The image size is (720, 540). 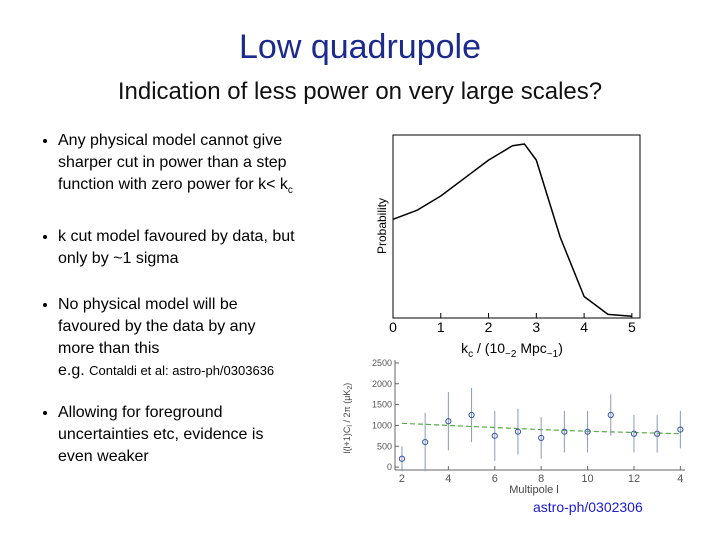 What do you see at coordinates (347, 407) in the screenshot?
I see `label-part: / 2π (μK` at bounding box center [347, 407].